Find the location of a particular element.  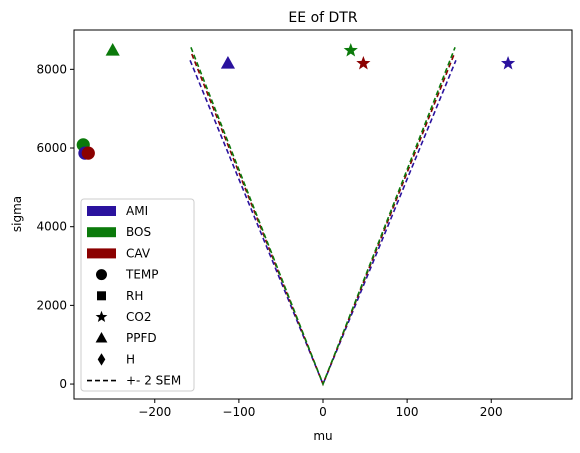

legend-label-ppfd: PPFD is located at coordinates (141, 338).